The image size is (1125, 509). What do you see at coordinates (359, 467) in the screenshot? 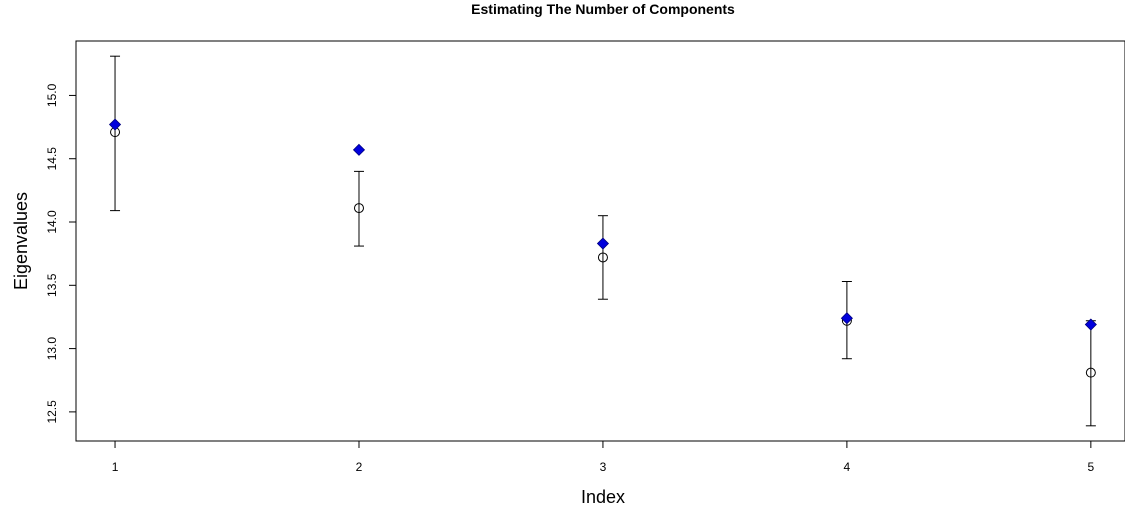
I see `x-tick-label: 2` at bounding box center [359, 467].